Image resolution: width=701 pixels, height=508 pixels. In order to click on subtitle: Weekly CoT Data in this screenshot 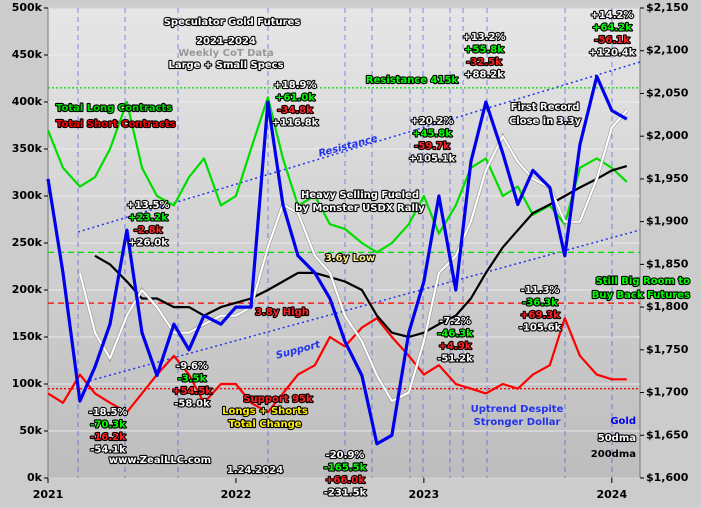, I will do `click(225, 53)`.